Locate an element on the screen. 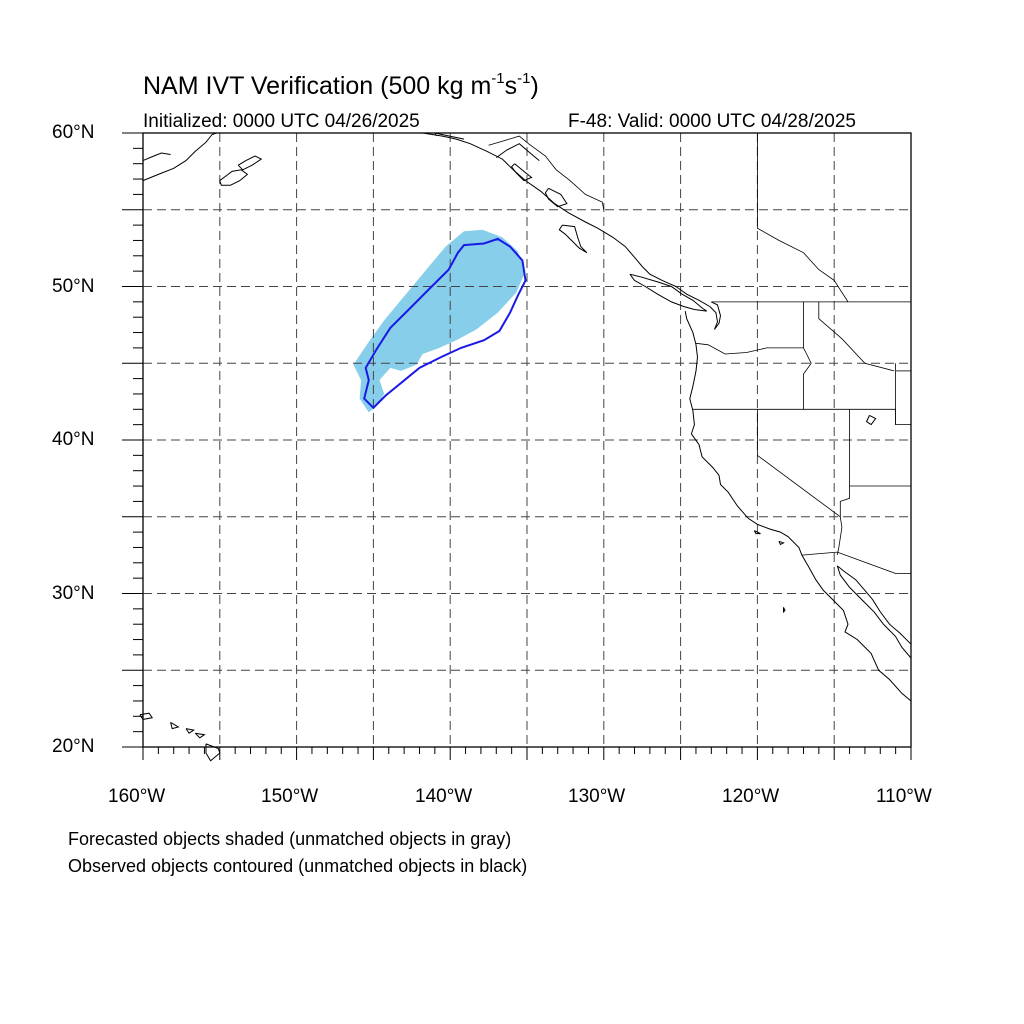 Image resolution: width=1024 pixels, height=1024 pixels. forecast-ivt-object is located at coordinates (439, 321).